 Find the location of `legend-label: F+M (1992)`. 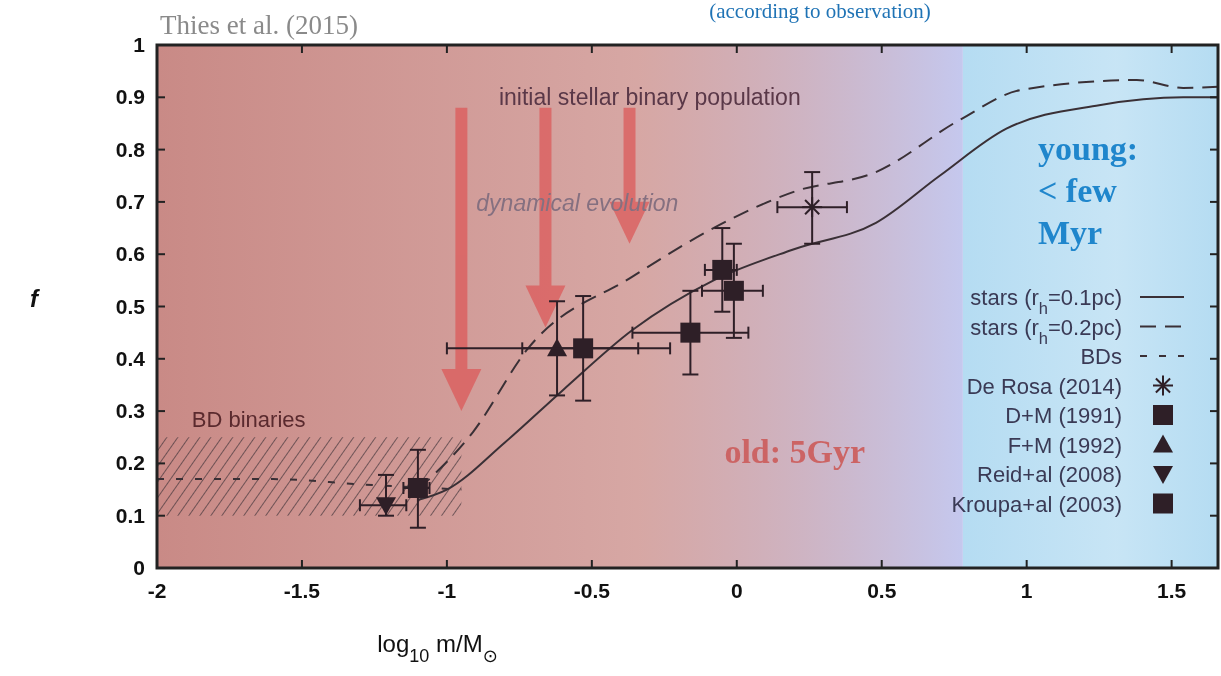

legend-label: F+M (1992) is located at coordinates (1064, 445).